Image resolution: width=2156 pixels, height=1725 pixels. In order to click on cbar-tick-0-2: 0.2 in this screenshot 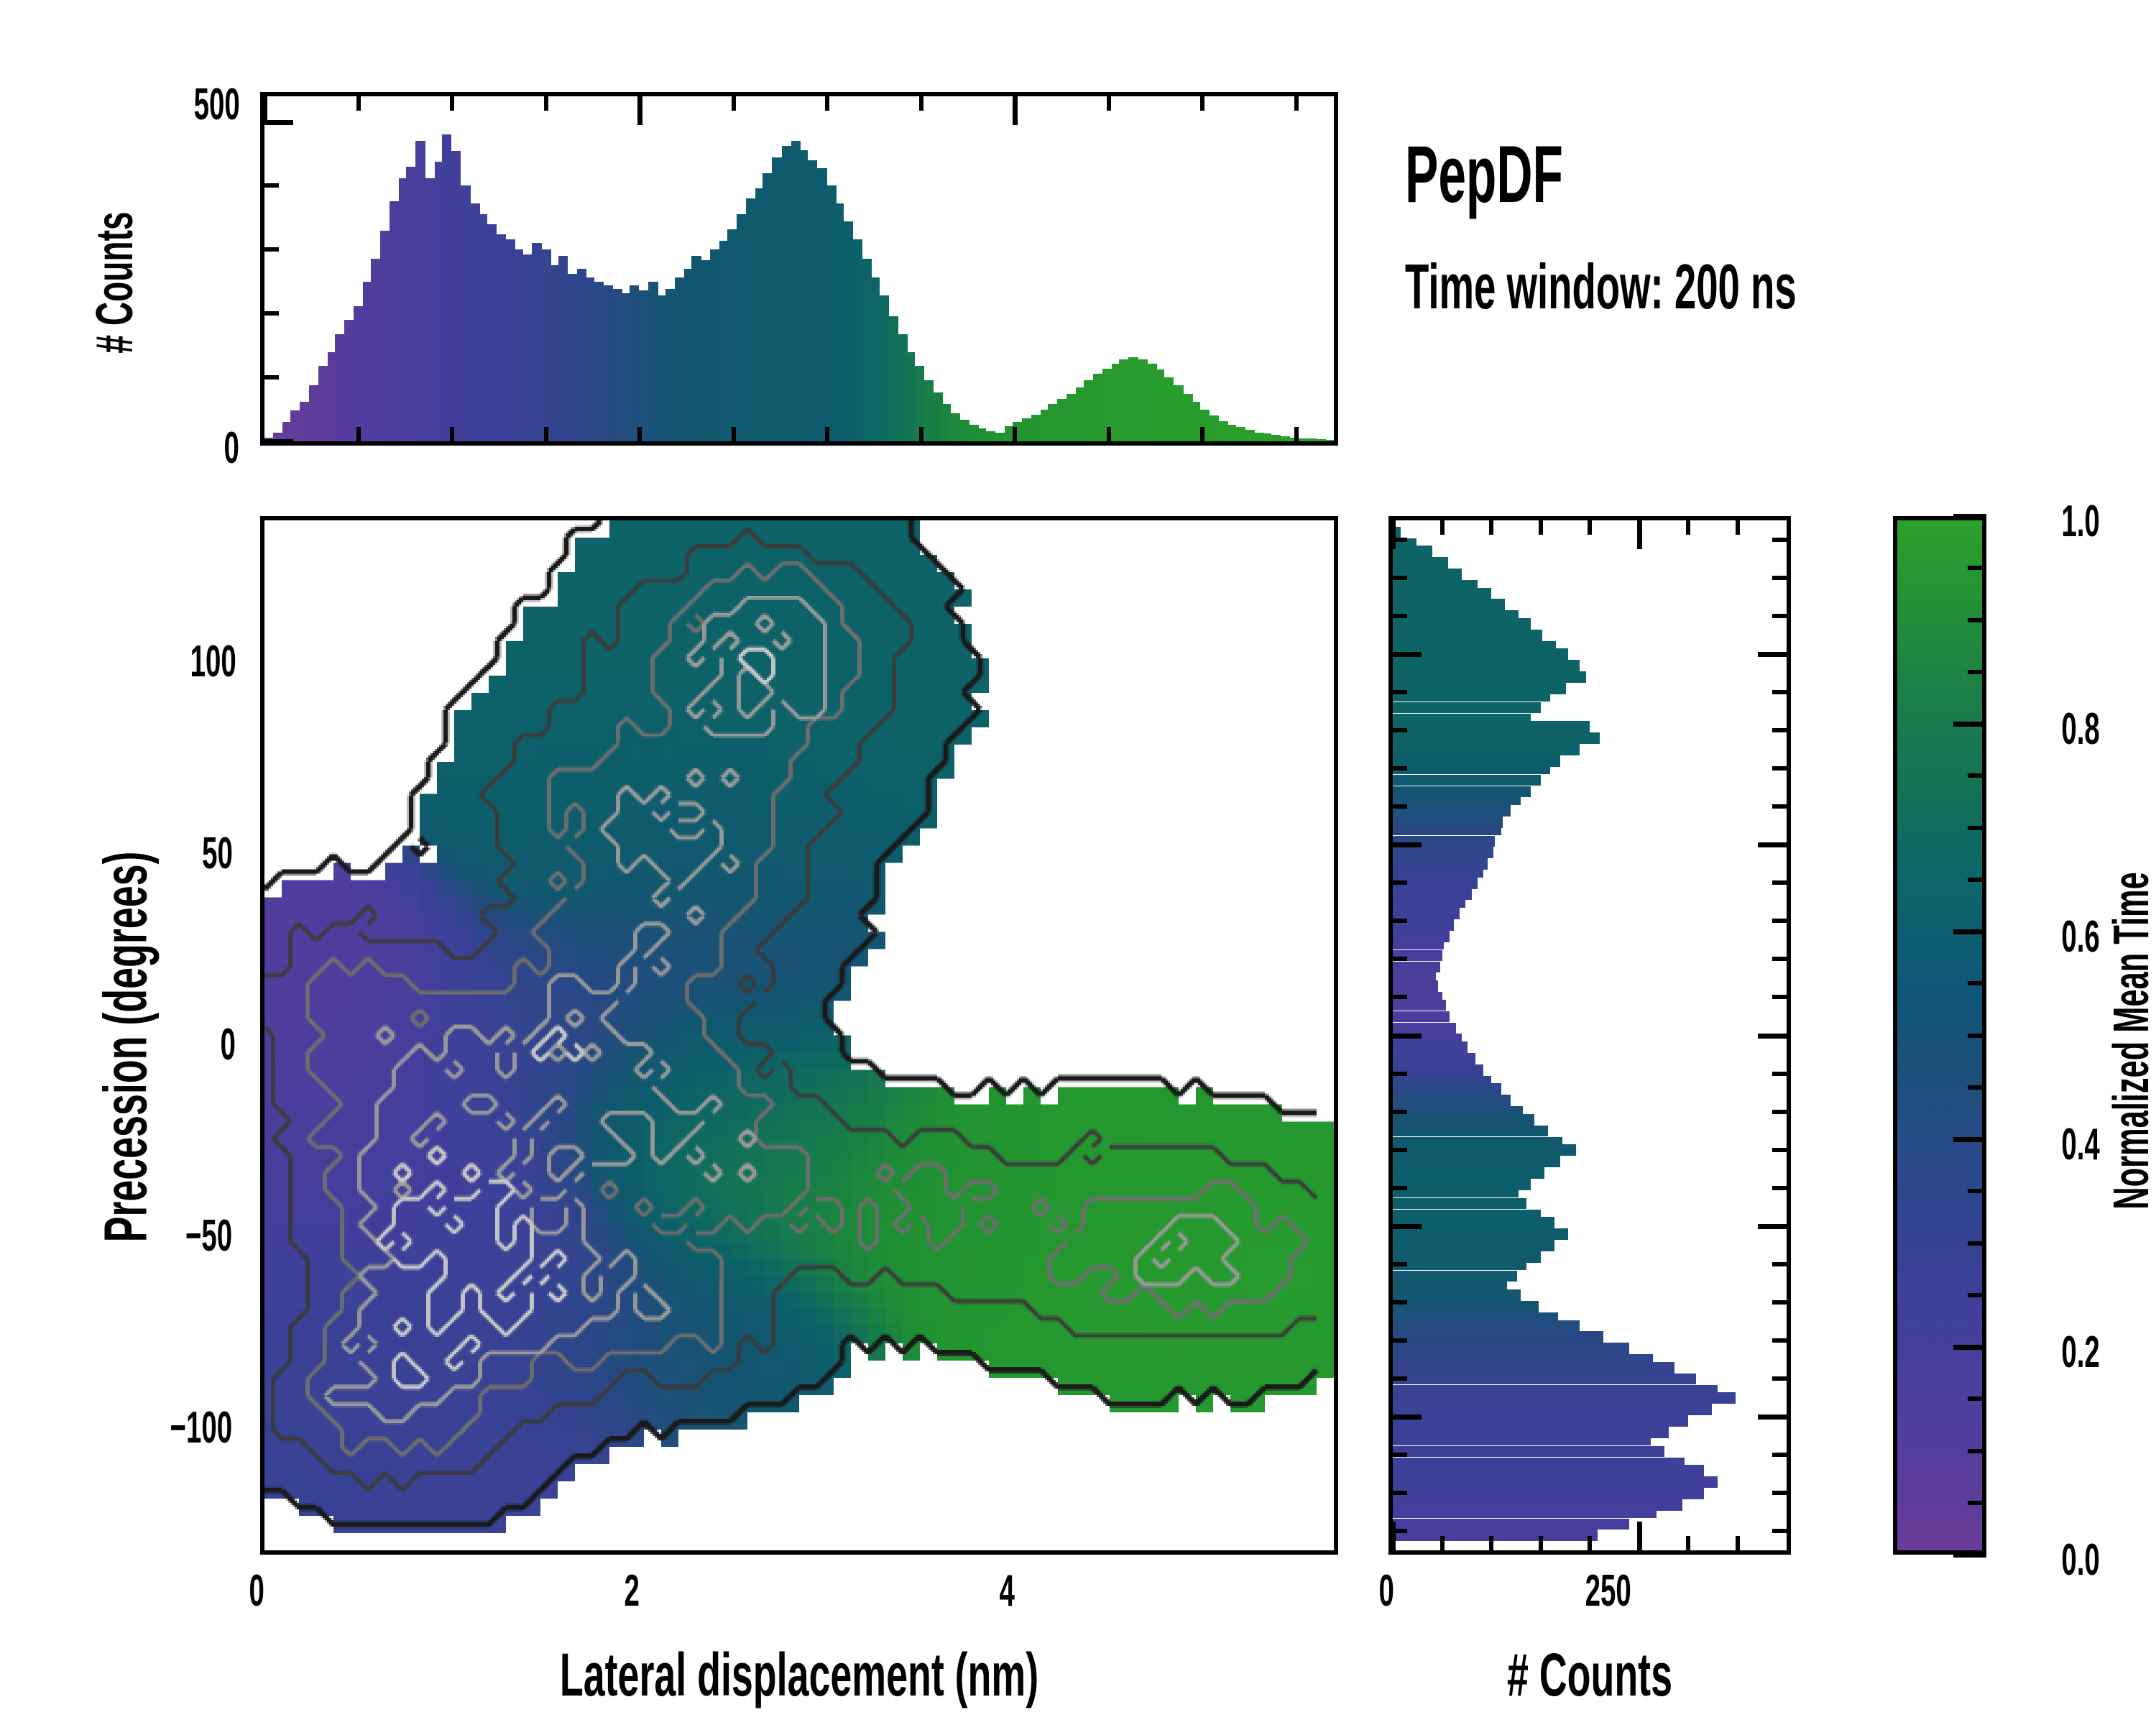, I will do `click(2080, 1352)`.